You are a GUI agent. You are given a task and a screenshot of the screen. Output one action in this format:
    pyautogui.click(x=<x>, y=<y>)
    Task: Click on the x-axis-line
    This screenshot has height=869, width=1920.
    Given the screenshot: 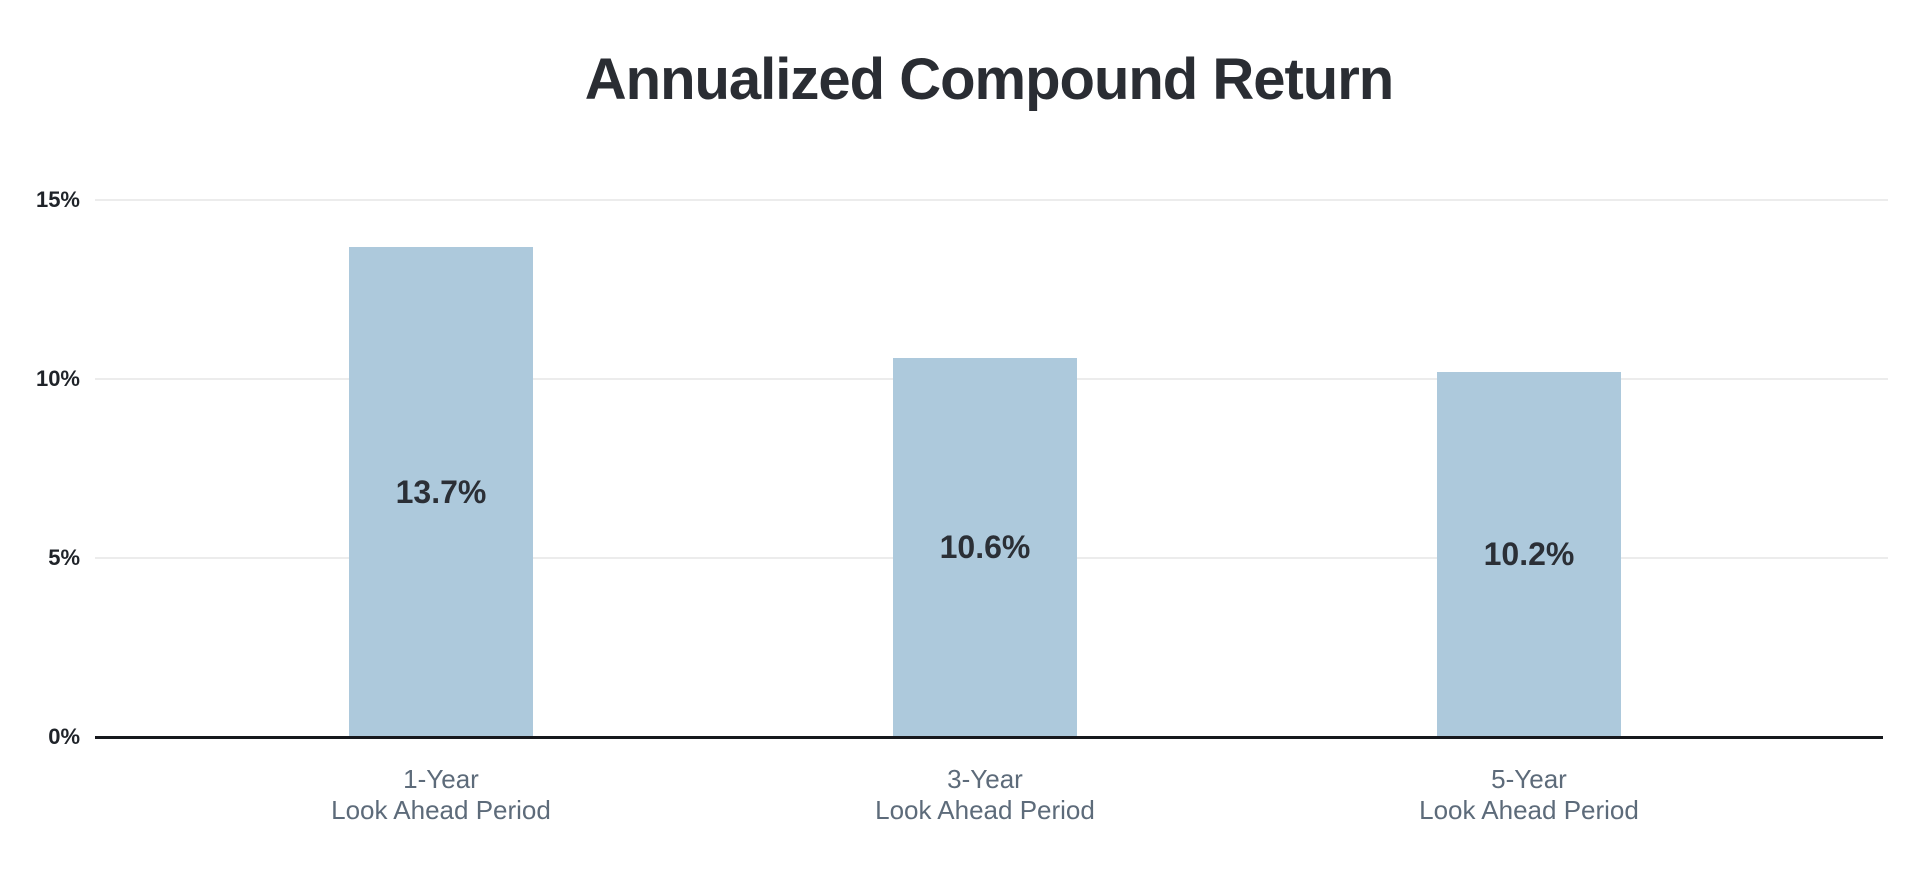 What is the action you would take?
    pyautogui.click(x=989, y=737)
    